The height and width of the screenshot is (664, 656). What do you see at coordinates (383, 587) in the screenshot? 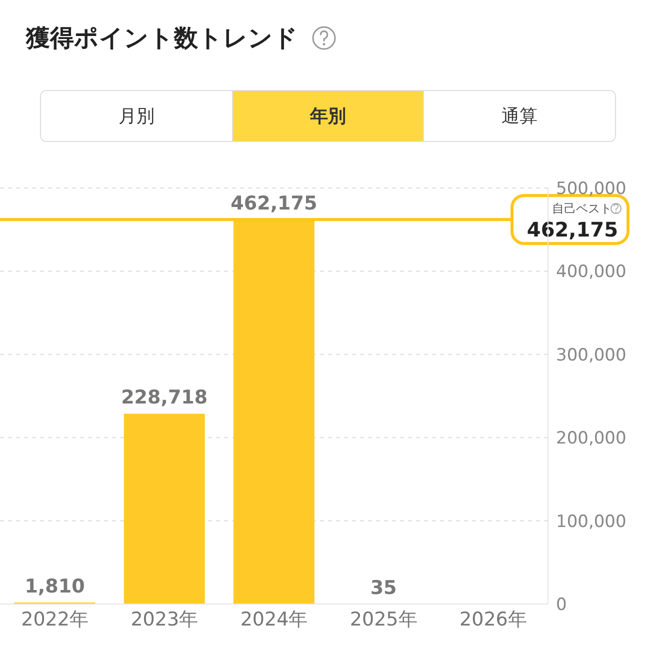
I see `data-label: 35` at bounding box center [383, 587].